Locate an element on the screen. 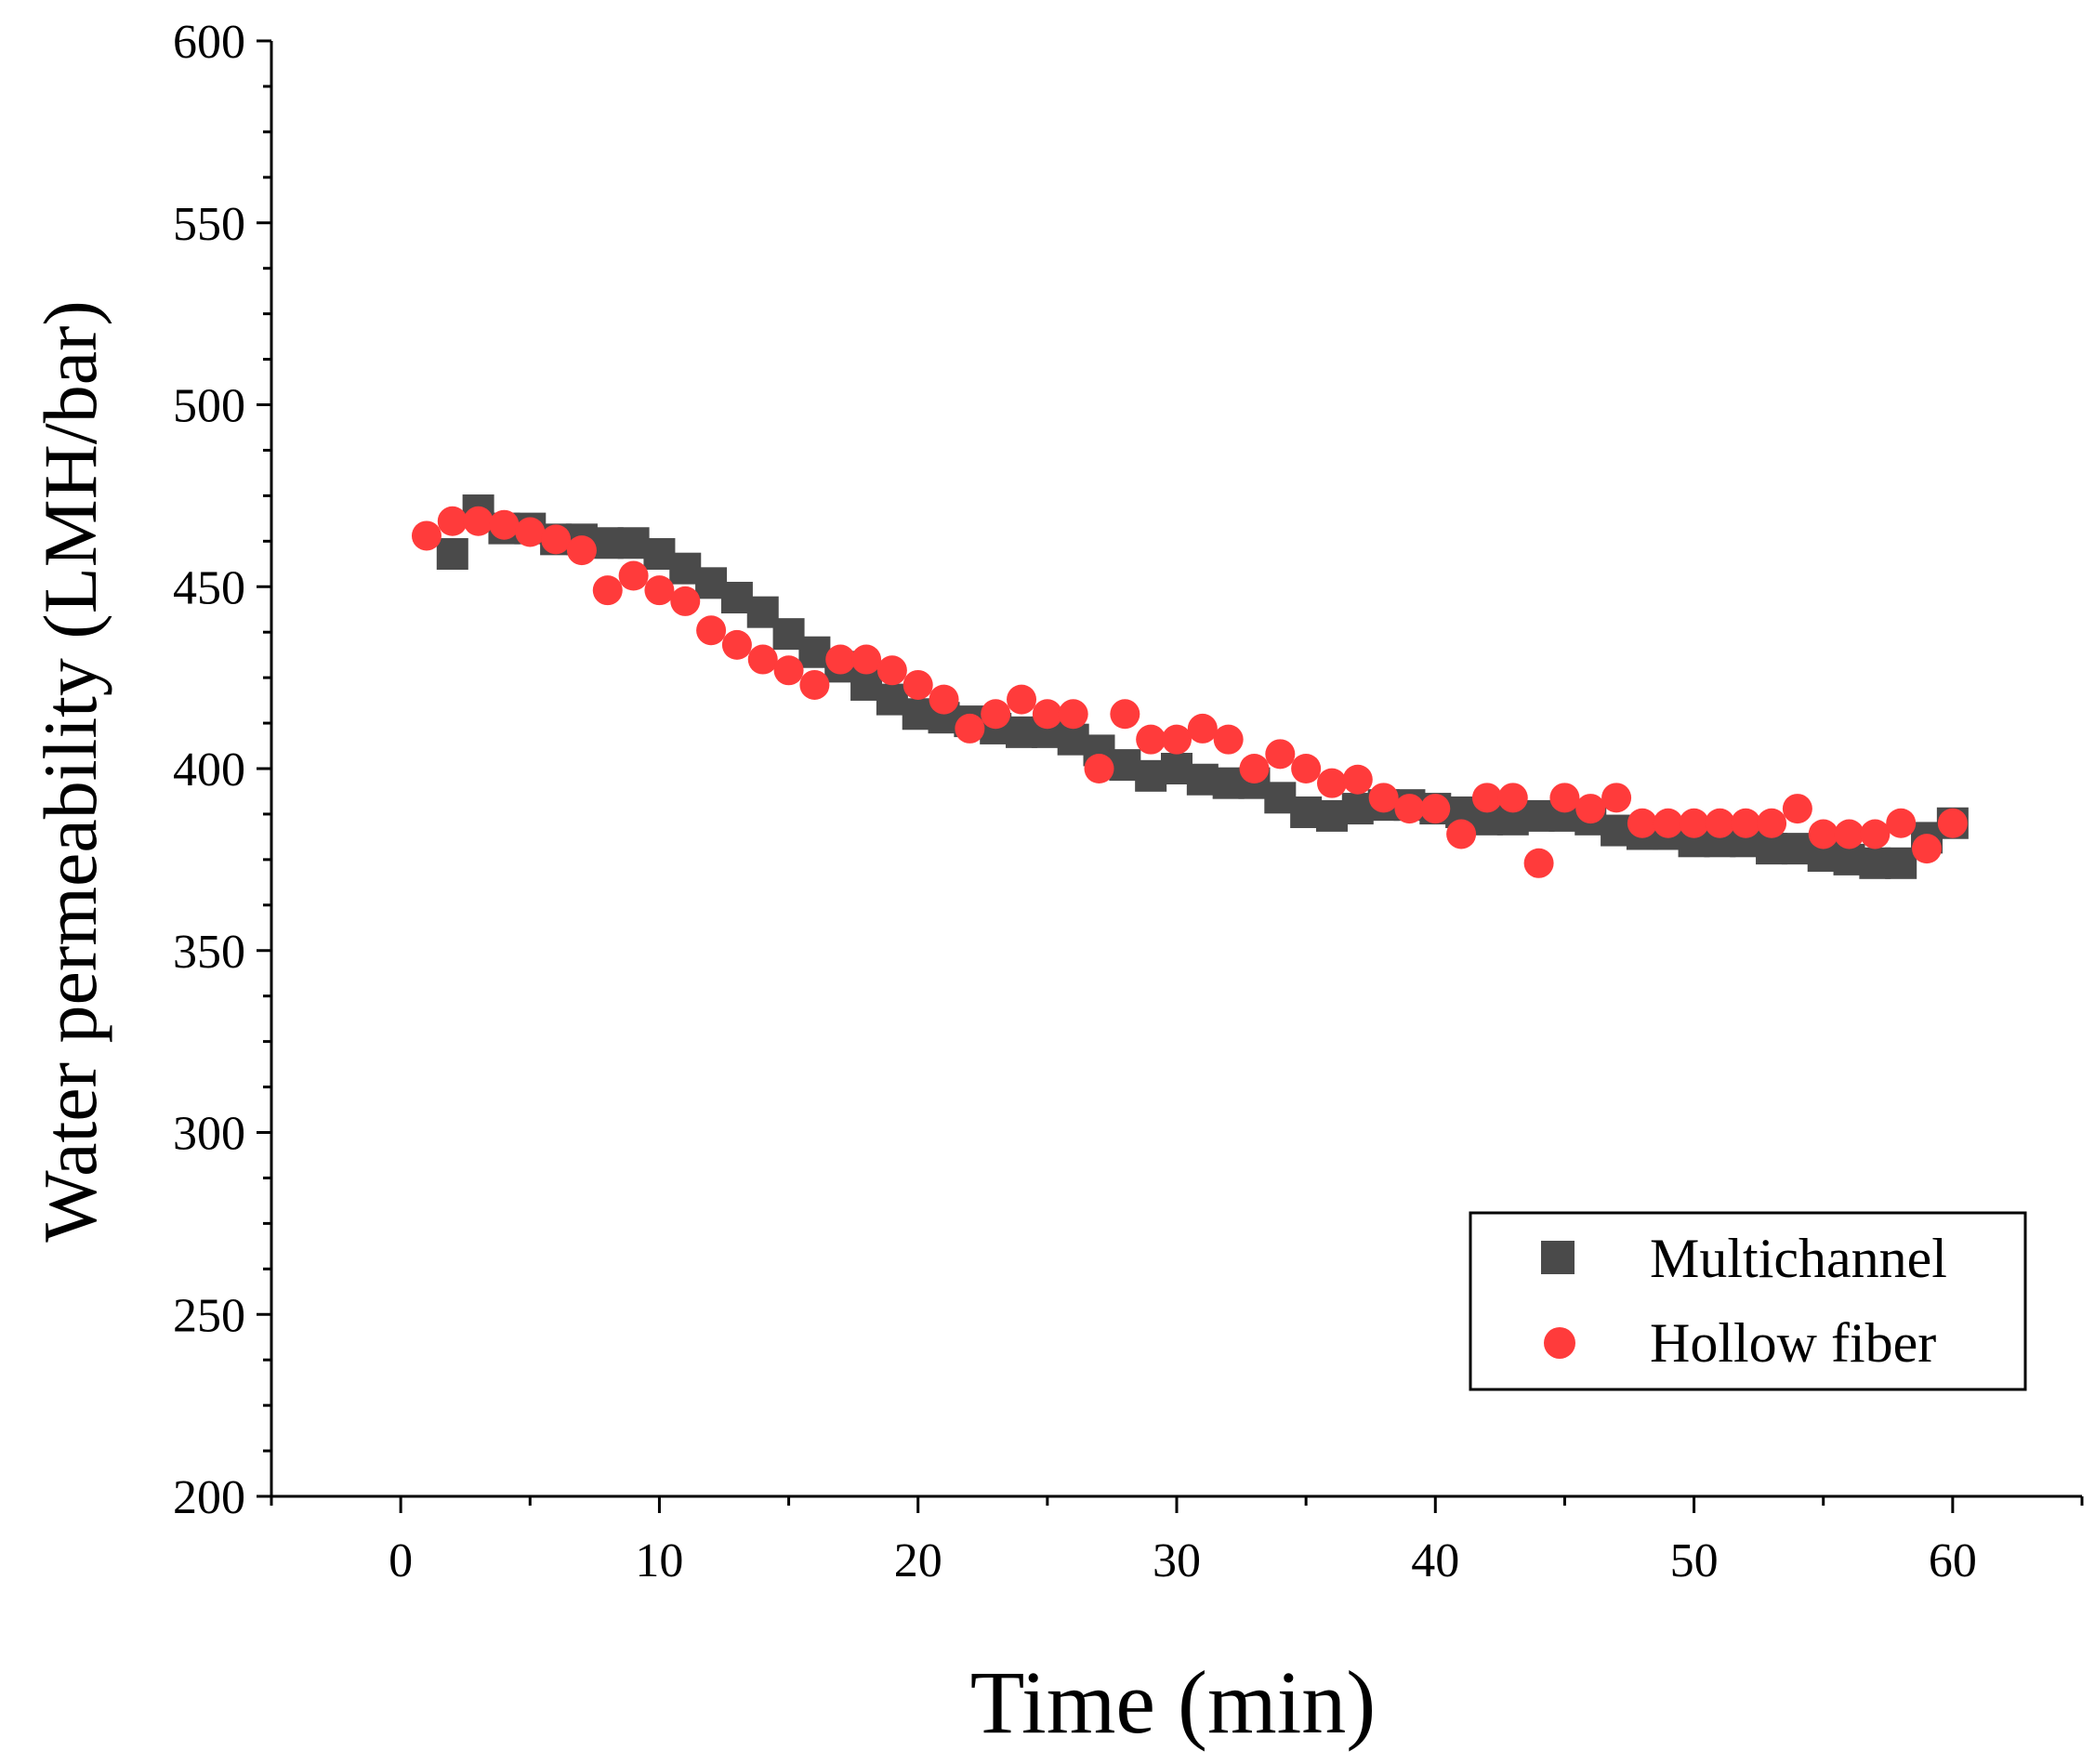  legend-label-hollow-fiber: Hollow fiber is located at coordinates (1793, 1343).